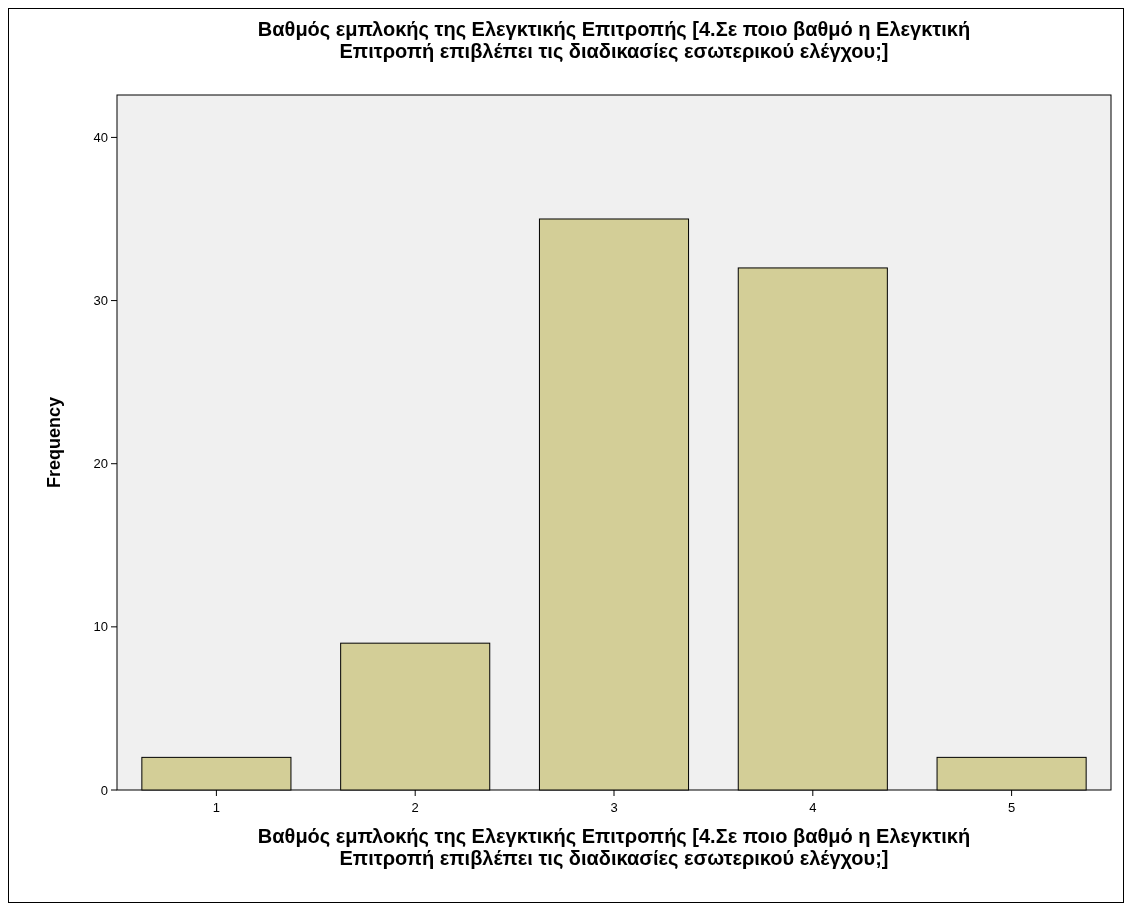 This screenshot has height=911, width=1132. What do you see at coordinates (415, 807) in the screenshot?
I see `x-tick-label: 2` at bounding box center [415, 807].